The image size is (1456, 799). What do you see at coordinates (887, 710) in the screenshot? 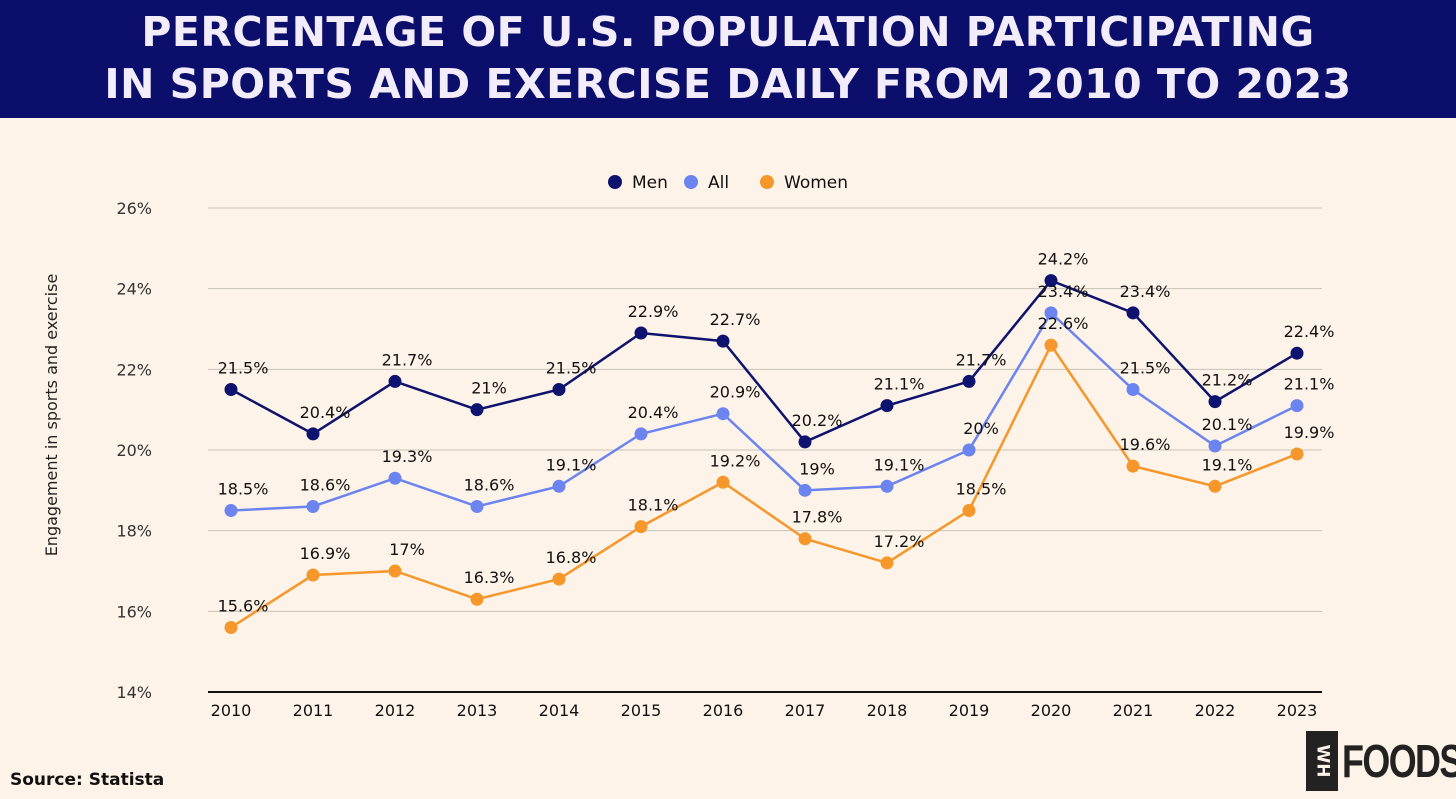
I see `x-tick-label: 2018` at bounding box center [887, 710].